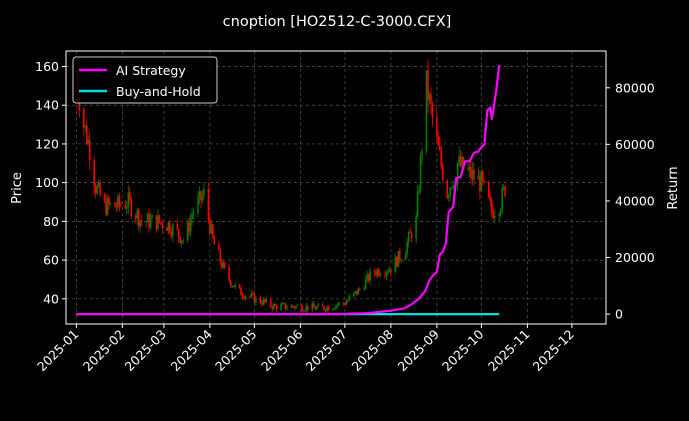  I want to click on legend: AI Strategy Buy-and-Hold, so click(145, 80).